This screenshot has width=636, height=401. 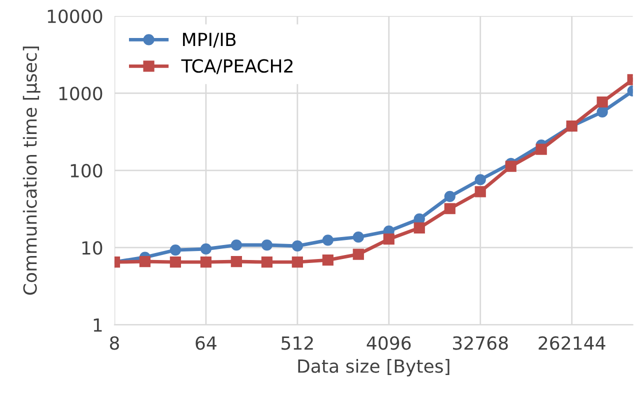 I want to click on legend-label: TCA/PEACH2, so click(x=236, y=66).